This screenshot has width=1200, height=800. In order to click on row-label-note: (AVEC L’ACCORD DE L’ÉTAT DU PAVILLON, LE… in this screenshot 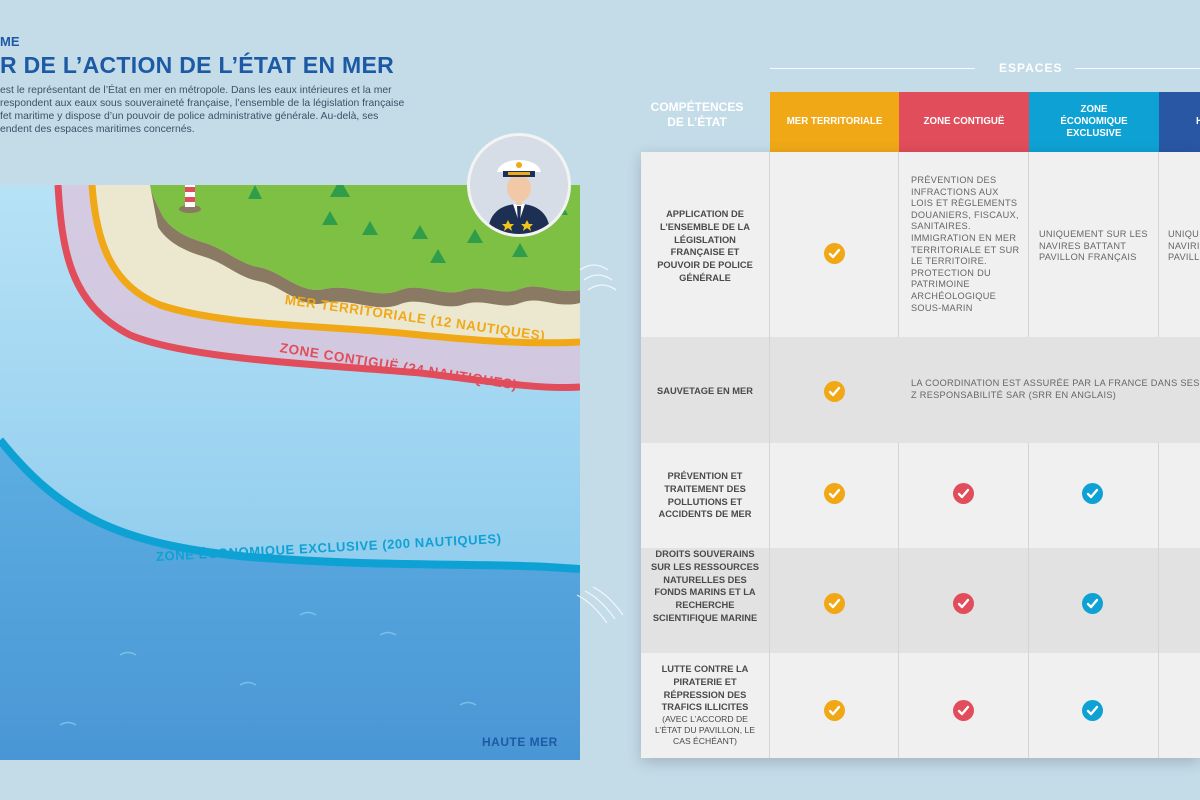, I will do `click(705, 730)`.